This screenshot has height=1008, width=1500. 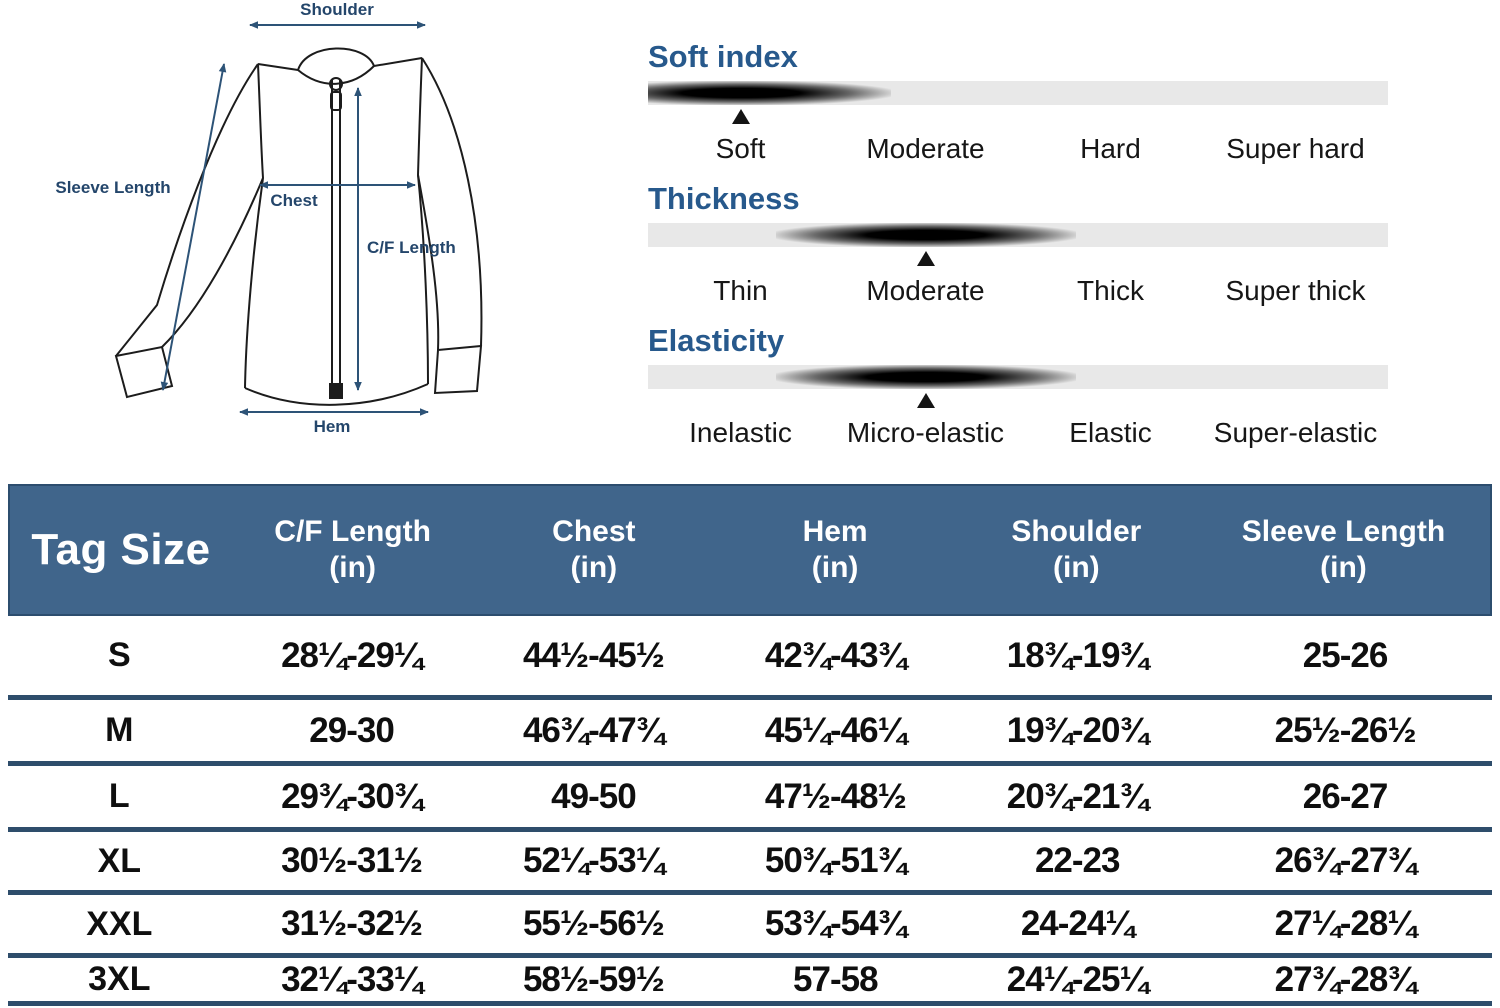 I want to click on thickness-level-blob, so click(x=925, y=235).